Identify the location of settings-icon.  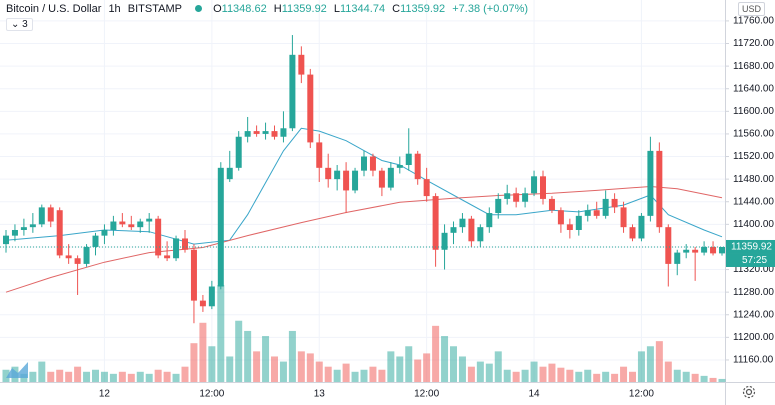
(749, 392).